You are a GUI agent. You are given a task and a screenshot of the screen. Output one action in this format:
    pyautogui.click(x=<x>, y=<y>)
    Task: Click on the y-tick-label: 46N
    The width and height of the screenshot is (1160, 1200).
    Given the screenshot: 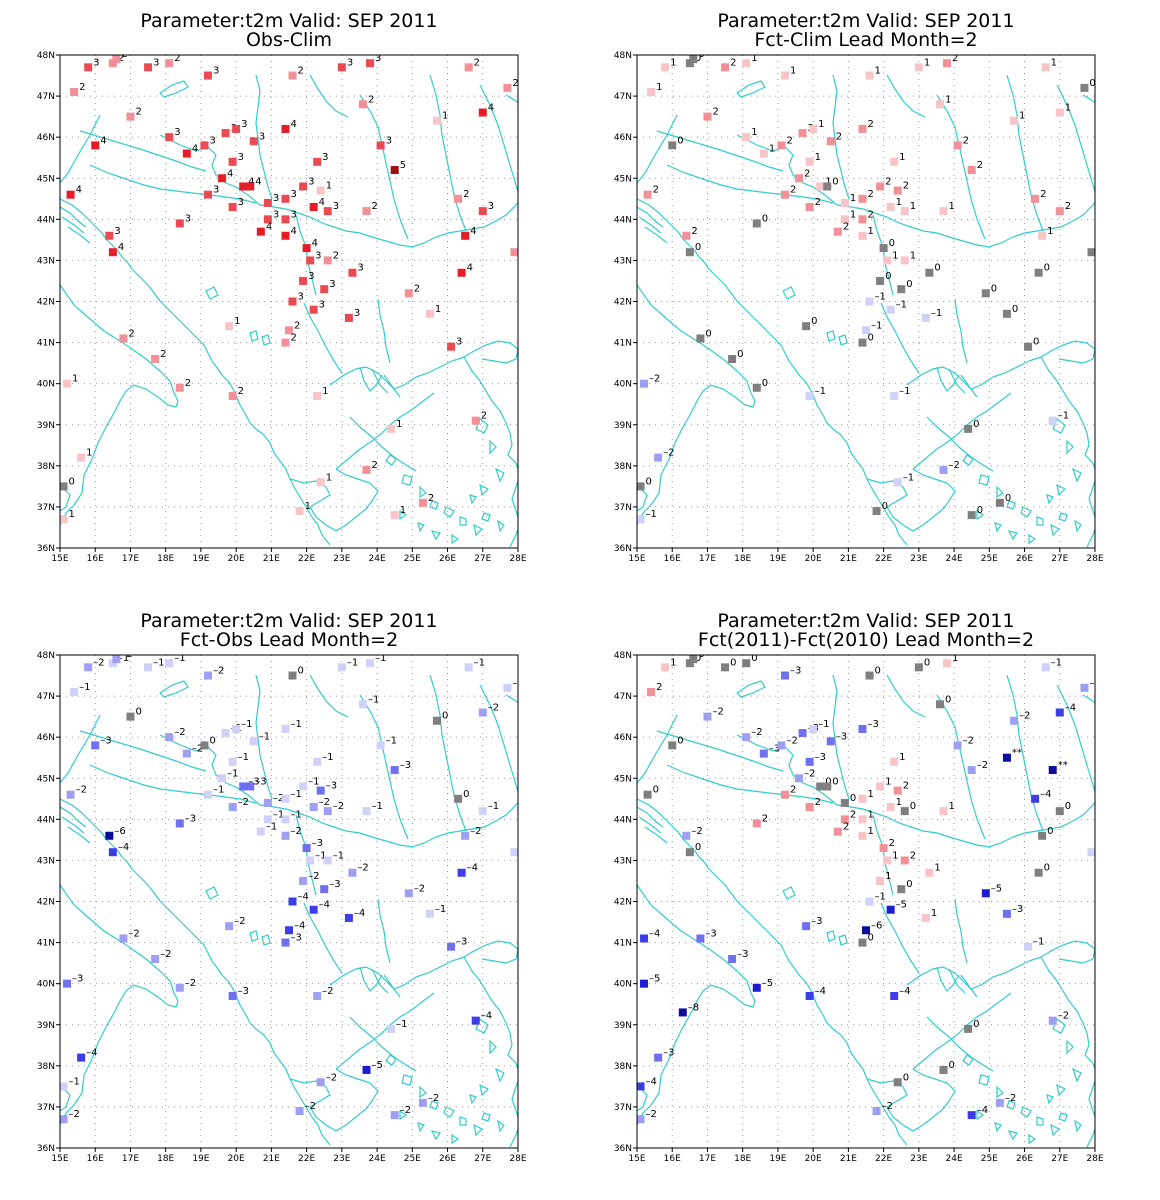 What is the action you would take?
    pyautogui.click(x=623, y=738)
    